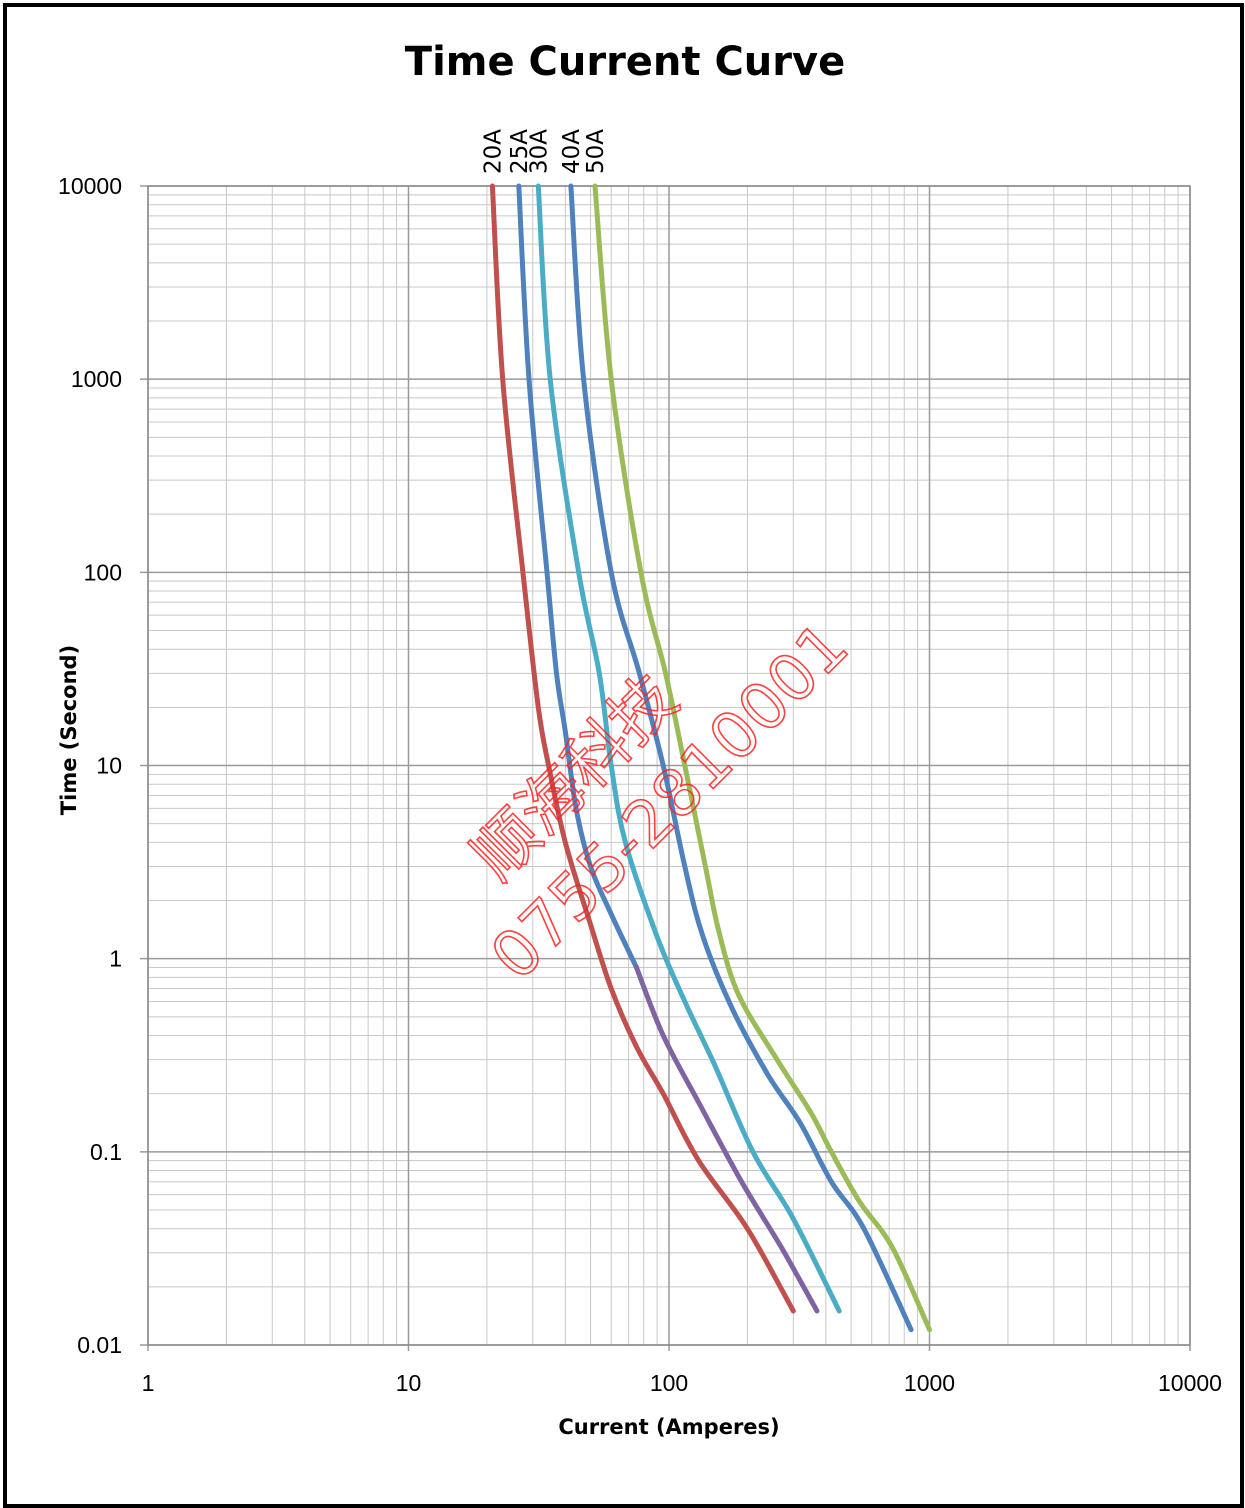 The height and width of the screenshot is (1508, 1245). I want to click on y-tick-label: 0.01, so click(99, 1345).